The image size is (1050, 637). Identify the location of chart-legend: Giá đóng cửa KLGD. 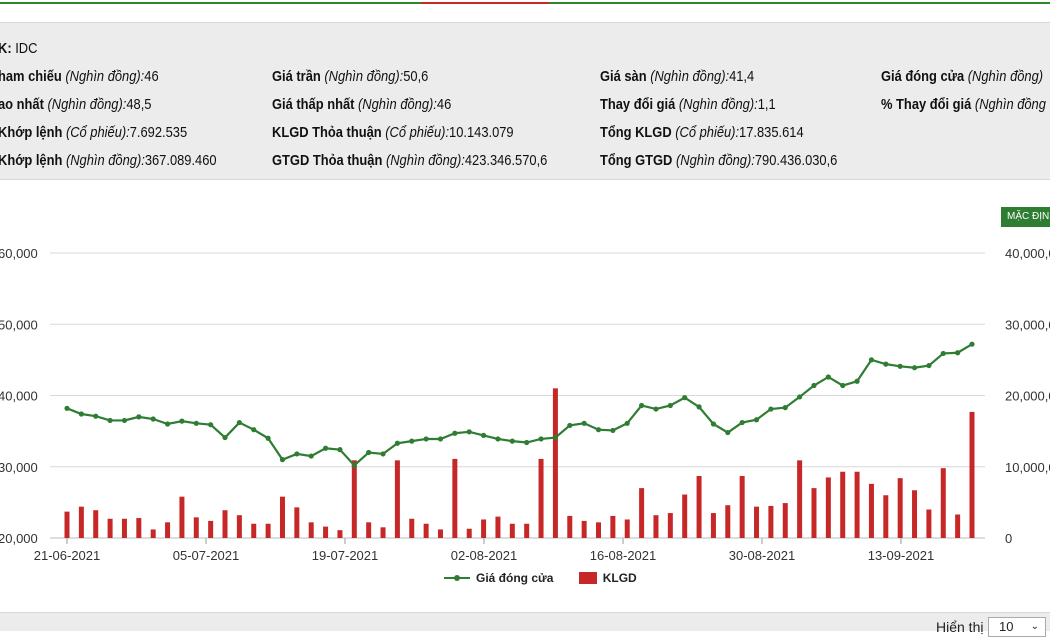
(540, 577).